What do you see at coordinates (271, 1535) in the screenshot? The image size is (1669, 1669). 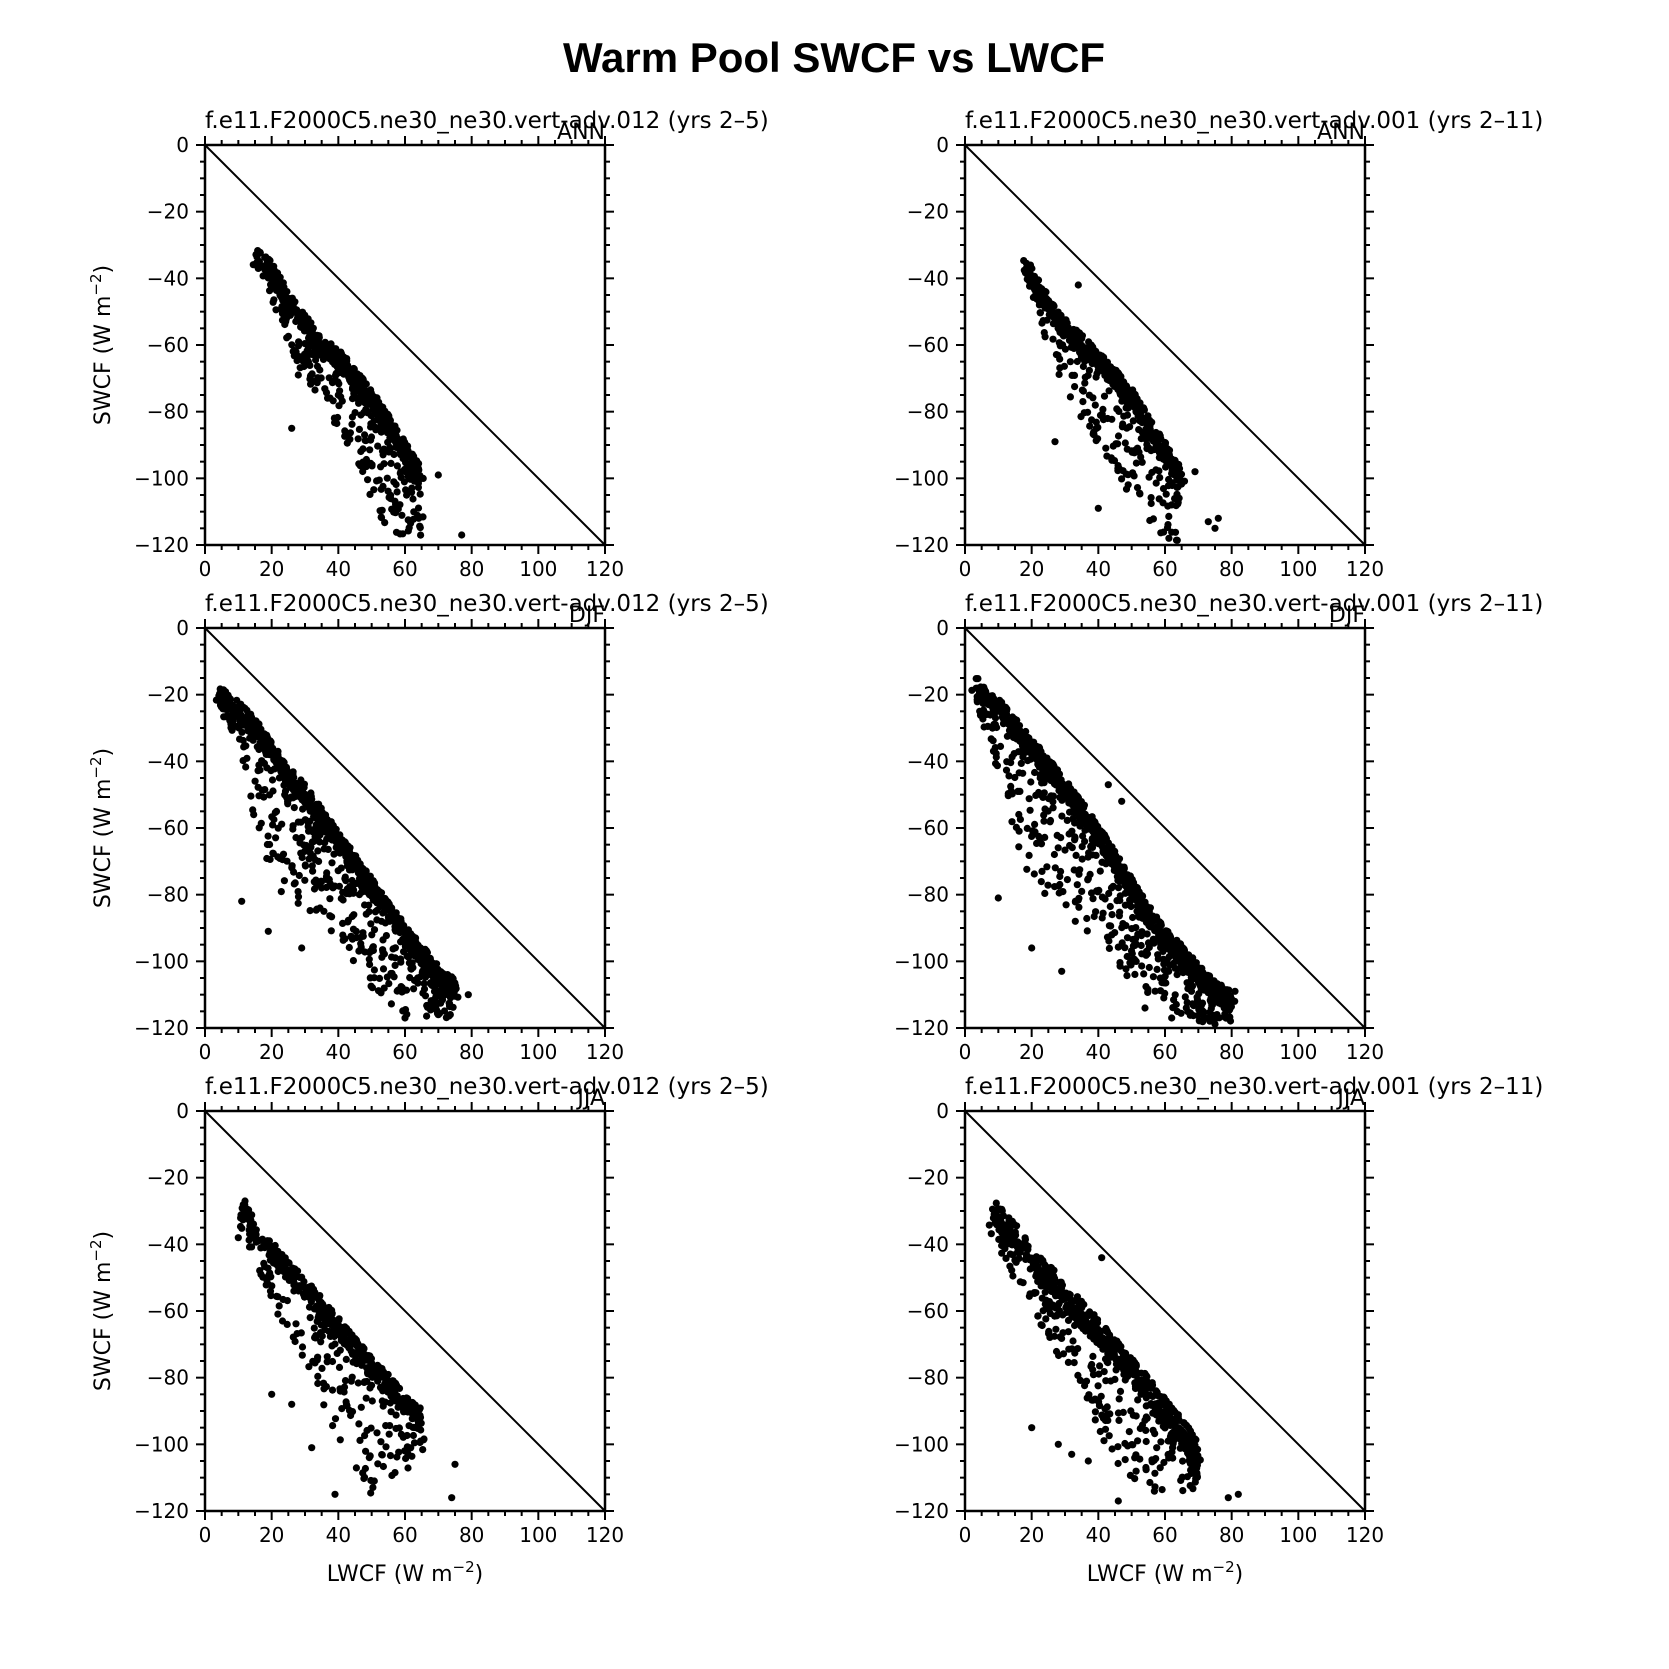 I see `x-tick-label: 20` at bounding box center [271, 1535].